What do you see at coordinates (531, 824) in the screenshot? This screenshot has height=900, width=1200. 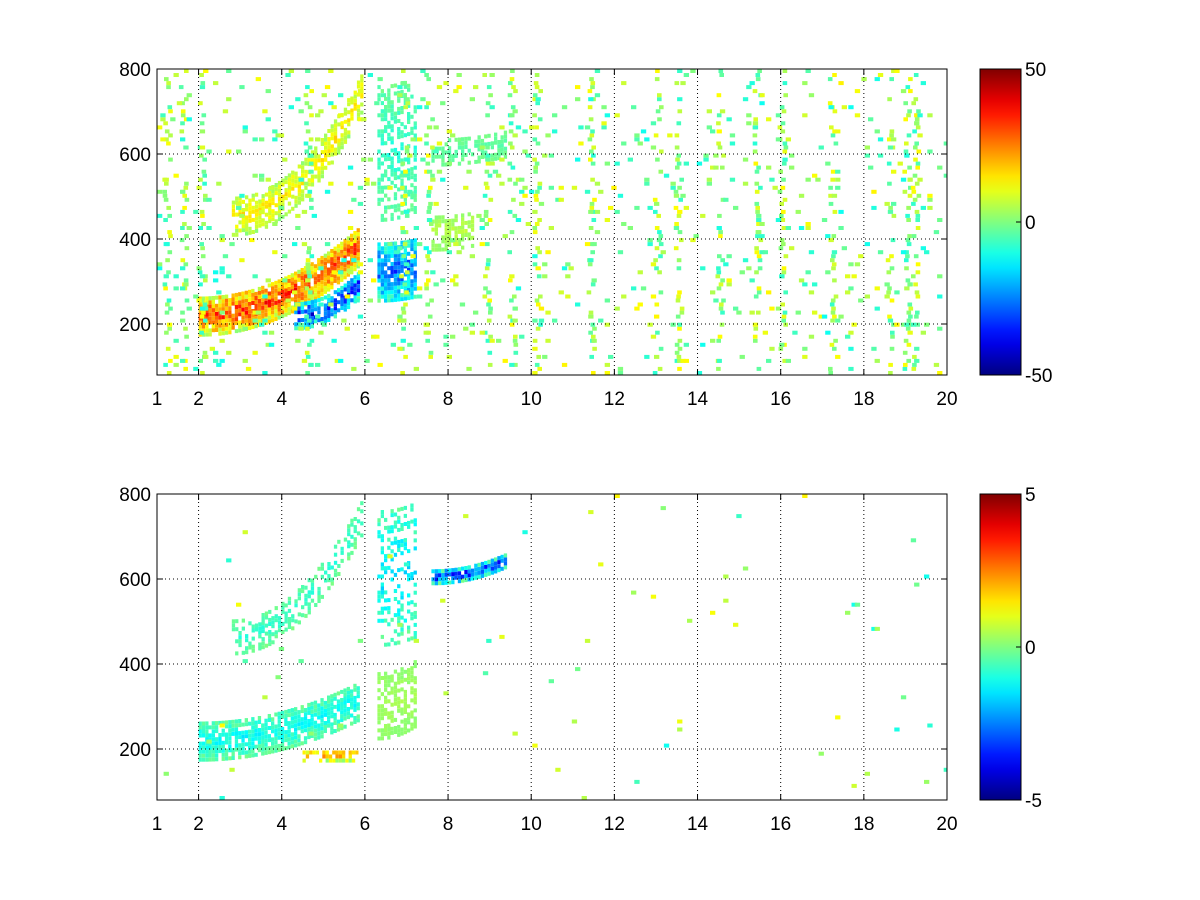 I see `x-tick-label: 10` at bounding box center [531, 824].